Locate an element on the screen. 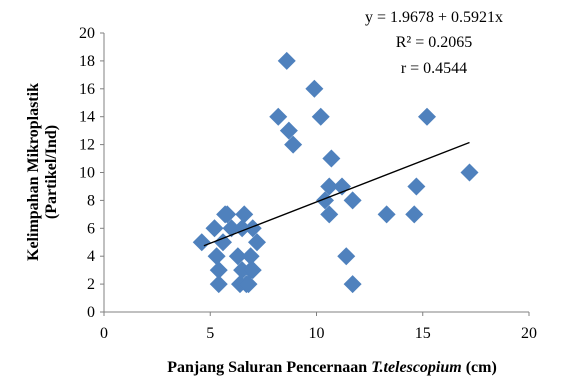 Image resolution: width=563 pixels, height=378 pixels. y-axis-ticks: 0 2 4 6 8 10 12 14 16 18 20 is located at coordinates (91, 173).